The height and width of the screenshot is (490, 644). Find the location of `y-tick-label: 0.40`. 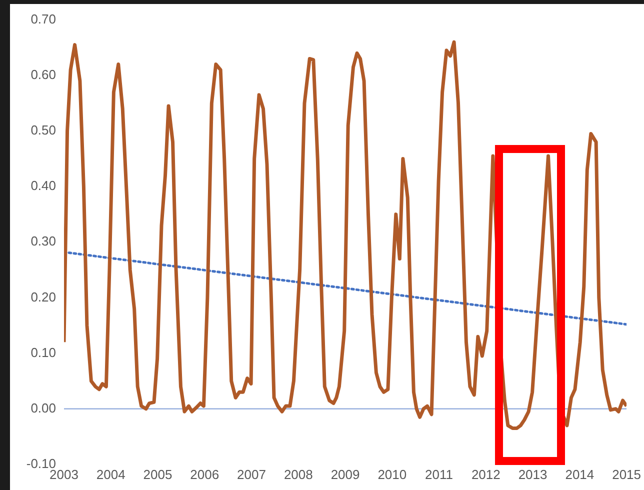

y-tick-label: 0.40 is located at coordinates (43, 186).